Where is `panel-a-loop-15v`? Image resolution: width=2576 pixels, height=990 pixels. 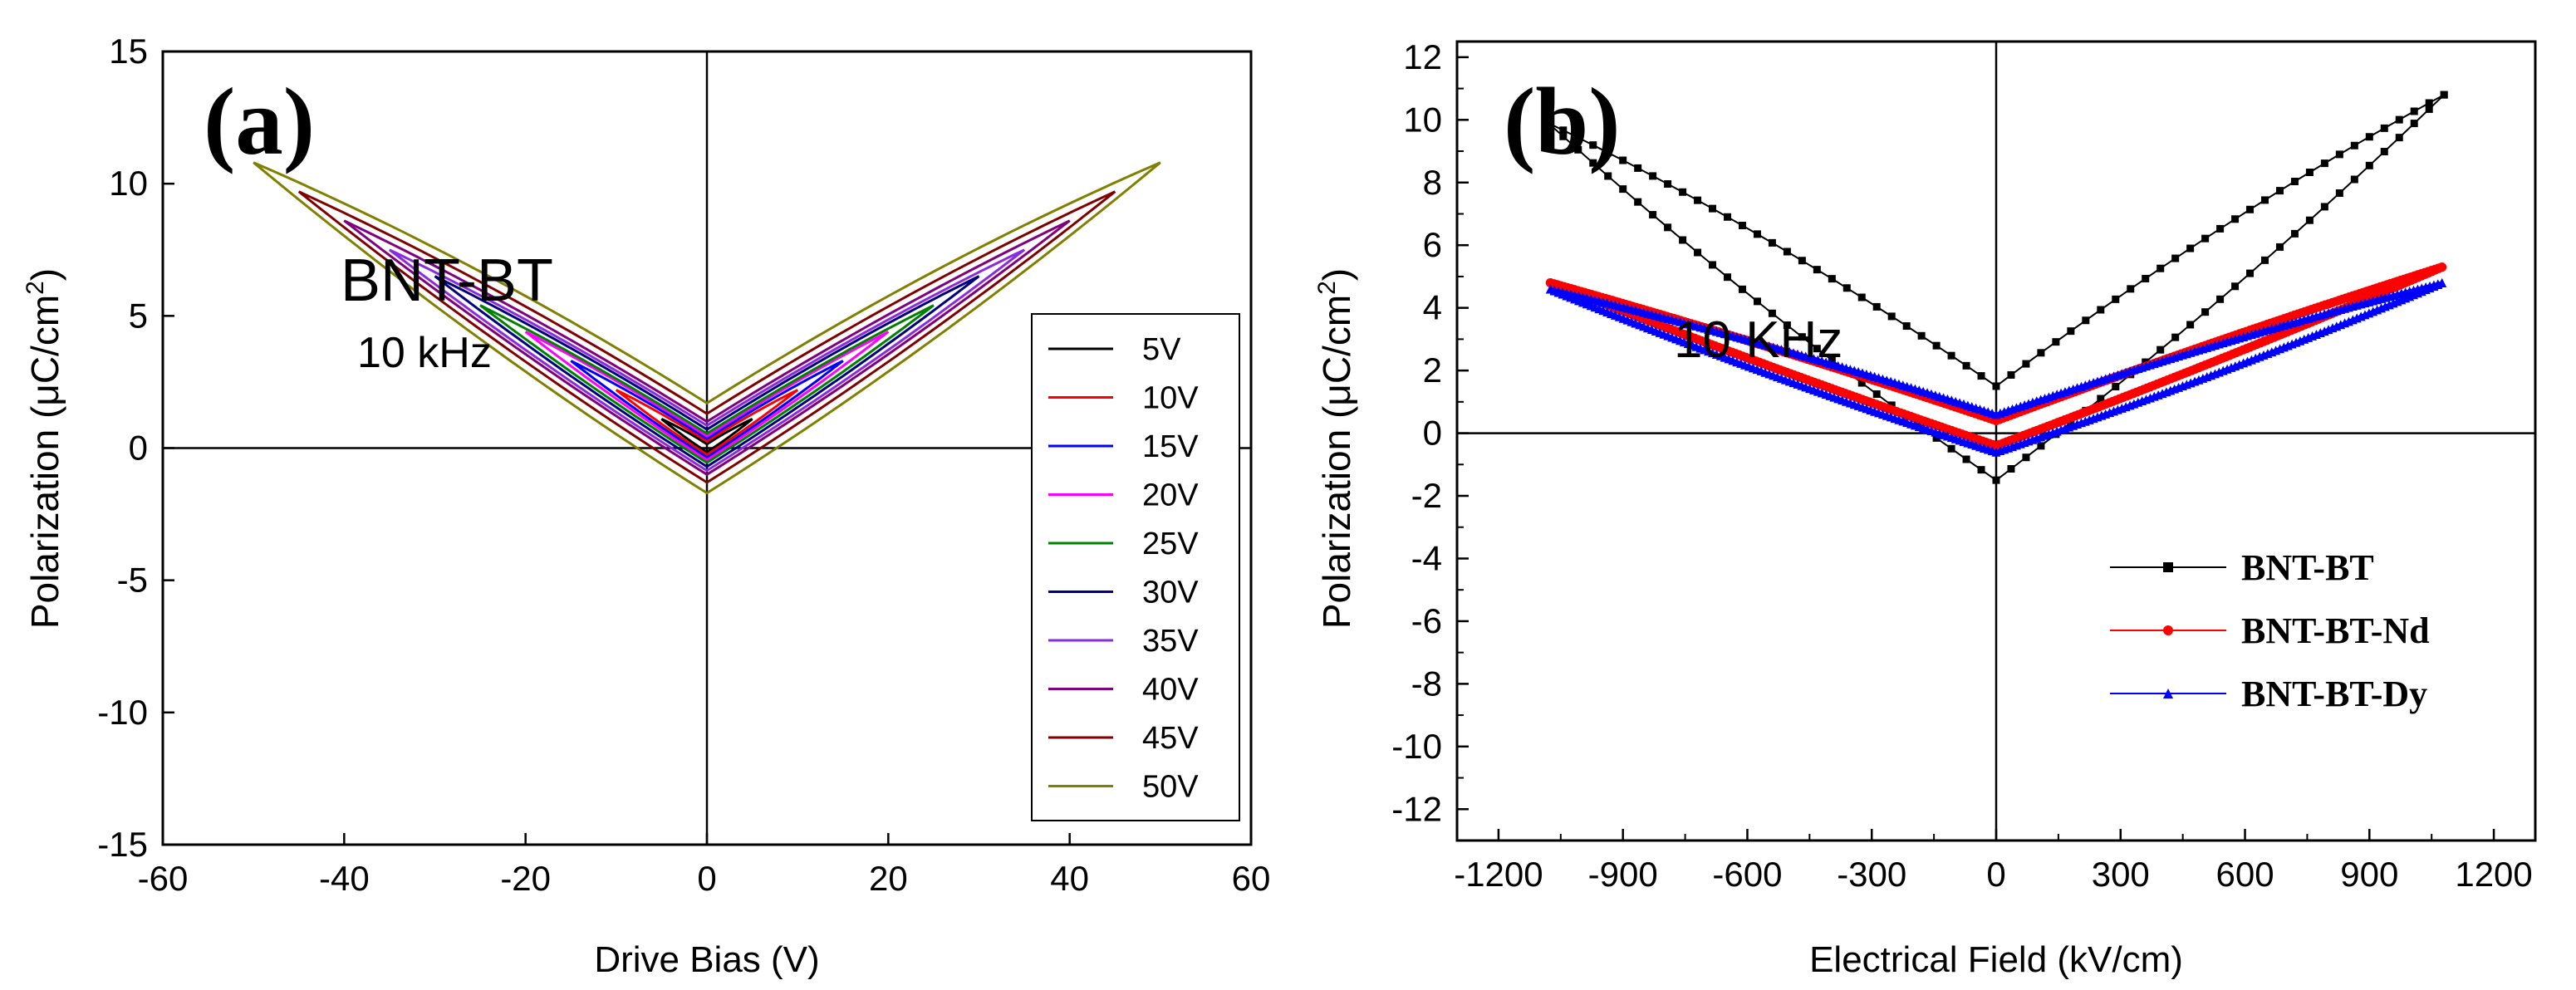 panel-a-loop-15v is located at coordinates (707, 409).